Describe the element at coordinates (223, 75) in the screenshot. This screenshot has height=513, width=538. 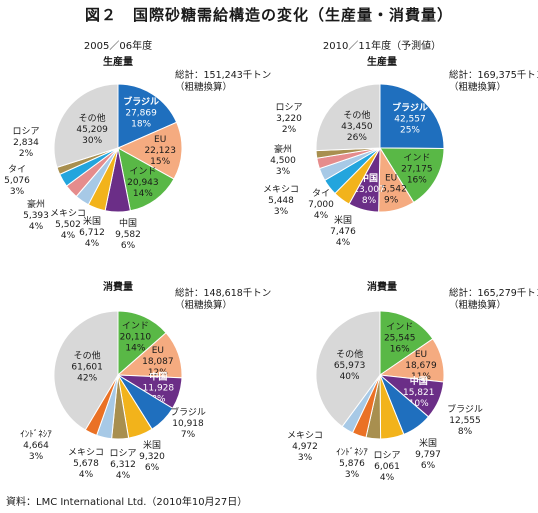
I see `chart-total: 総計：151,243千トン` at that location.